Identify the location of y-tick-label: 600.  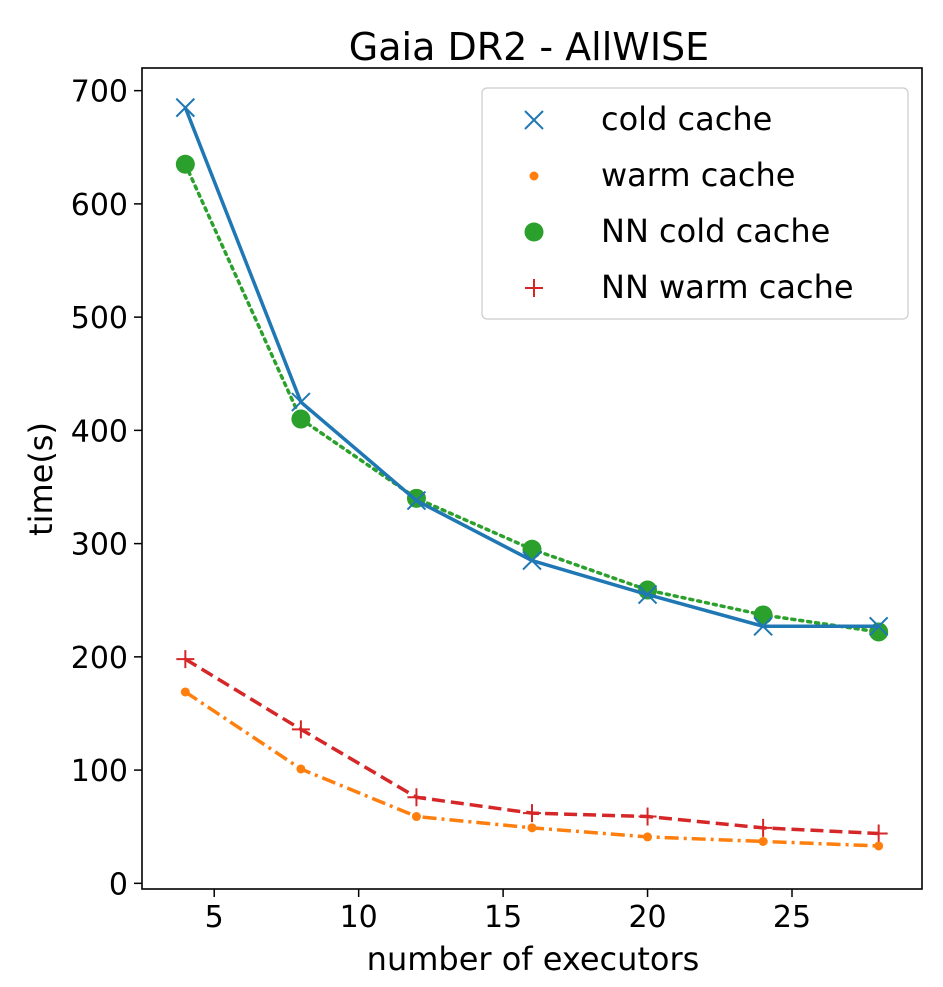
(99, 205).